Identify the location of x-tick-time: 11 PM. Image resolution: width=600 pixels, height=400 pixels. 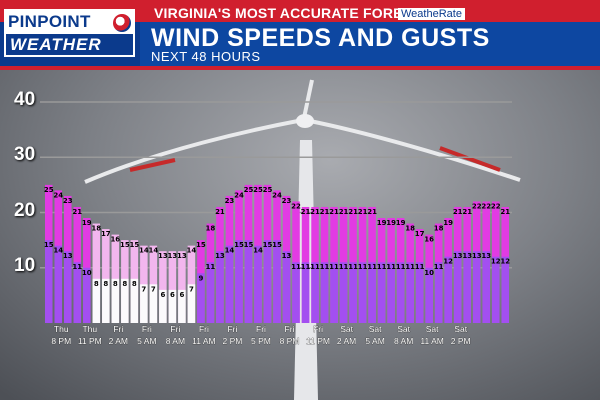
(318, 341).